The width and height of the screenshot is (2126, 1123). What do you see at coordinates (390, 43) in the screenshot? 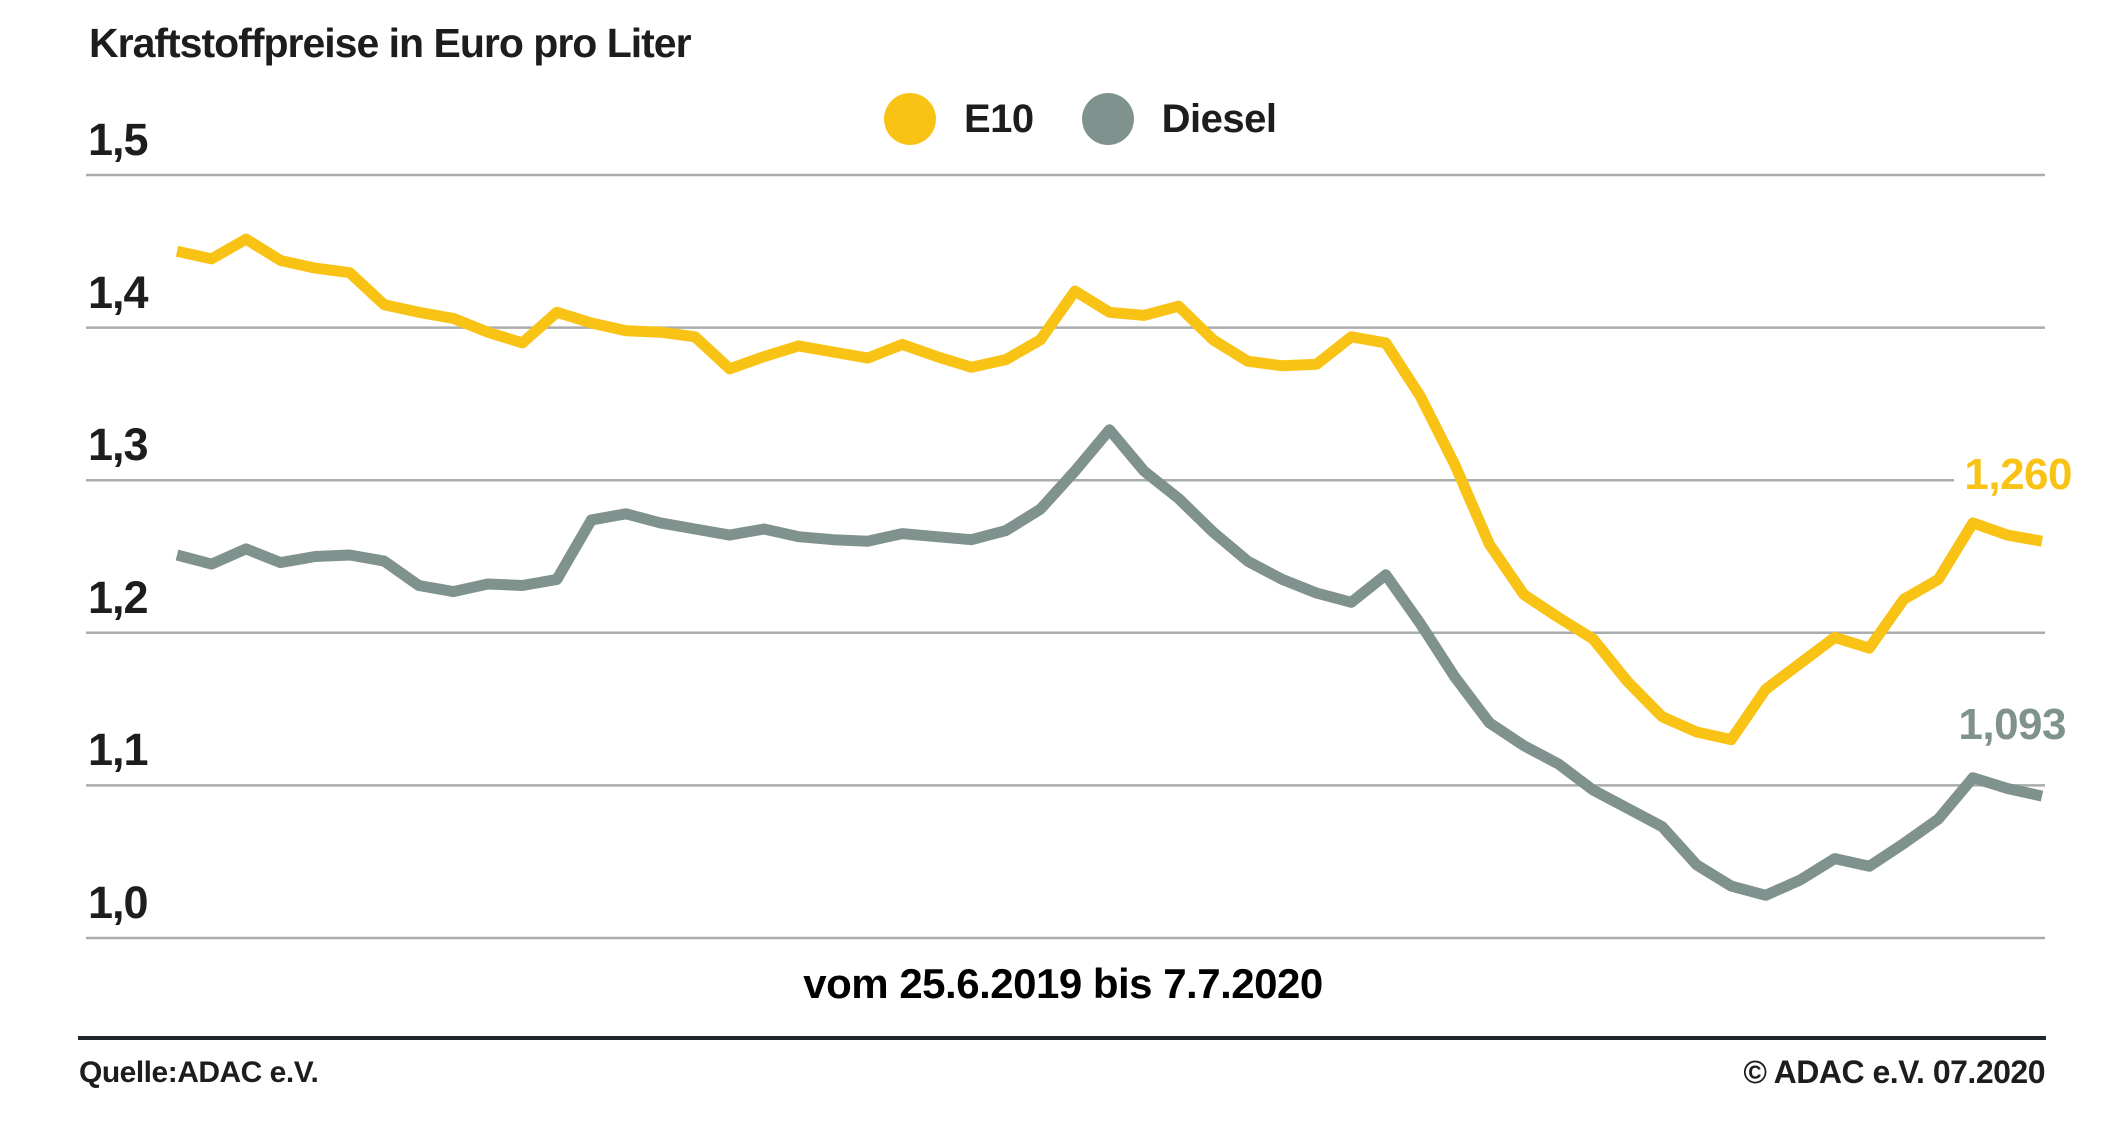
I see `page-title: Kraftstoffpreise in Euro pro Liter` at bounding box center [390, 43].